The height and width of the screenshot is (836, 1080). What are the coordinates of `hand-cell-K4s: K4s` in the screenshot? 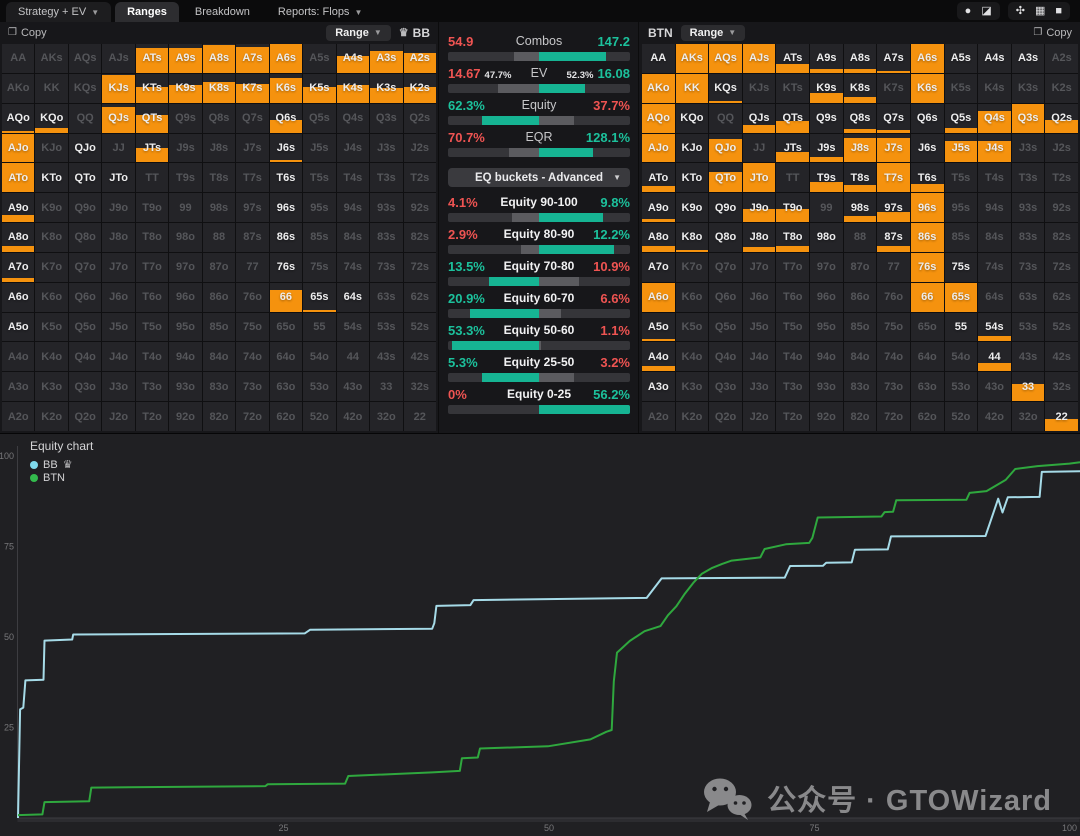 It's located at (994, 88).